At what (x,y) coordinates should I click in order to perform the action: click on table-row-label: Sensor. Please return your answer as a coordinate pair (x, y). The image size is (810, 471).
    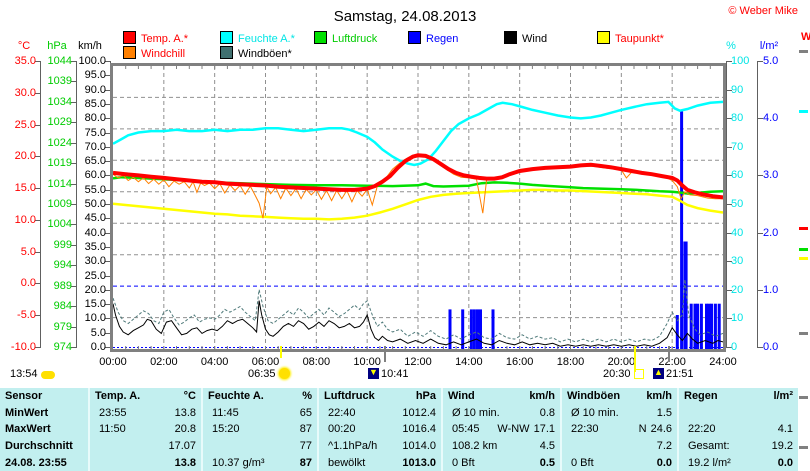
    Looking at the image, I should click on (44, 396).